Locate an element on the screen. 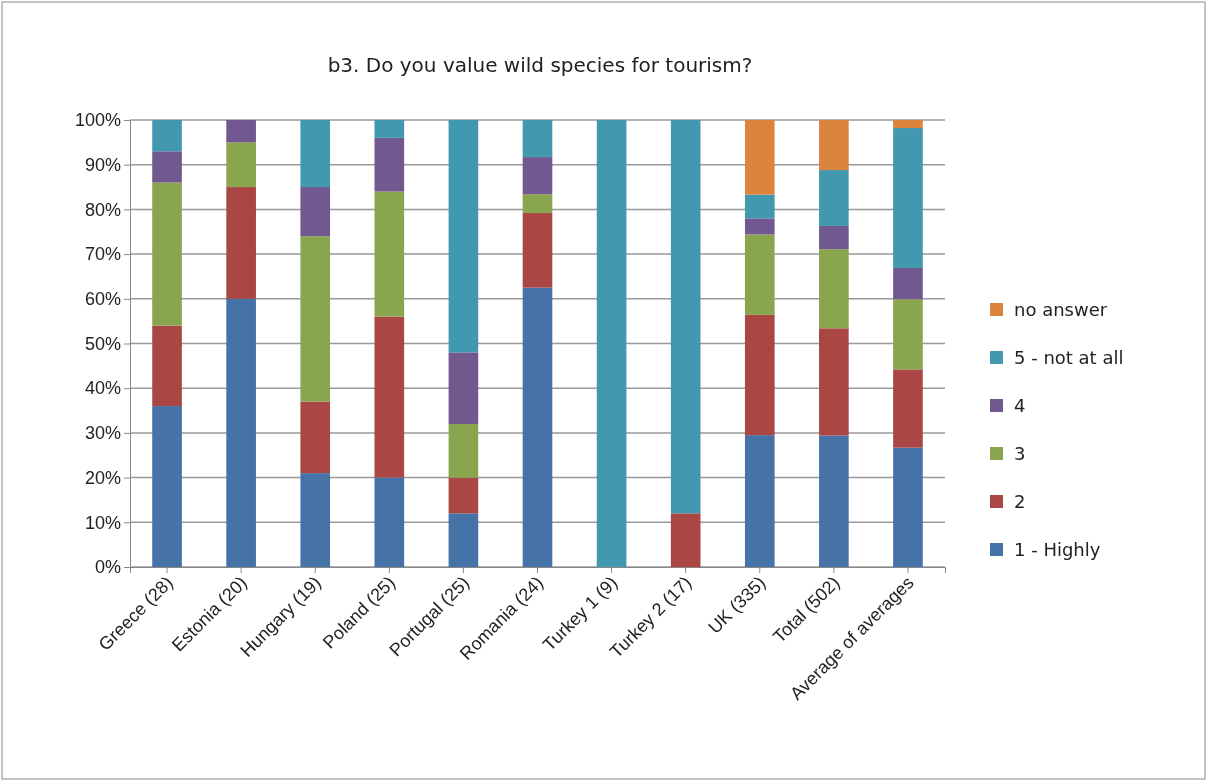 The image size is (1207, 781). legend-label: 3 is located at coordinates (1020, 454).